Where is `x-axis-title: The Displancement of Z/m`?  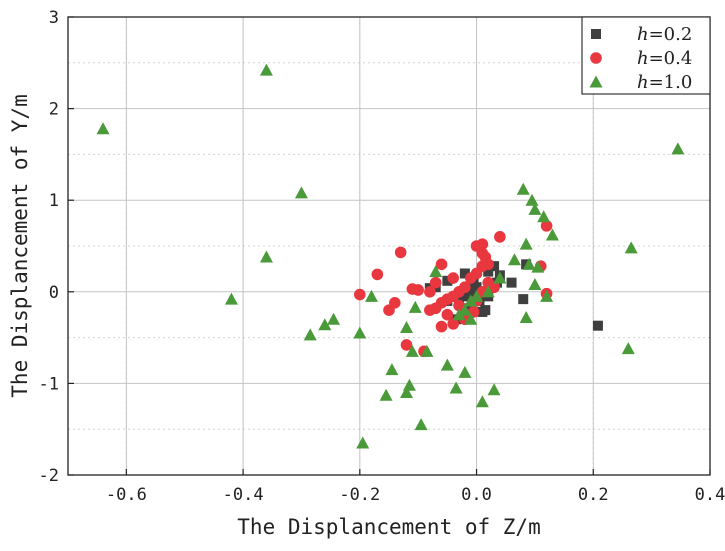
x-axis-title: The Displancement of Z/m is located at coordinates (388, 527).